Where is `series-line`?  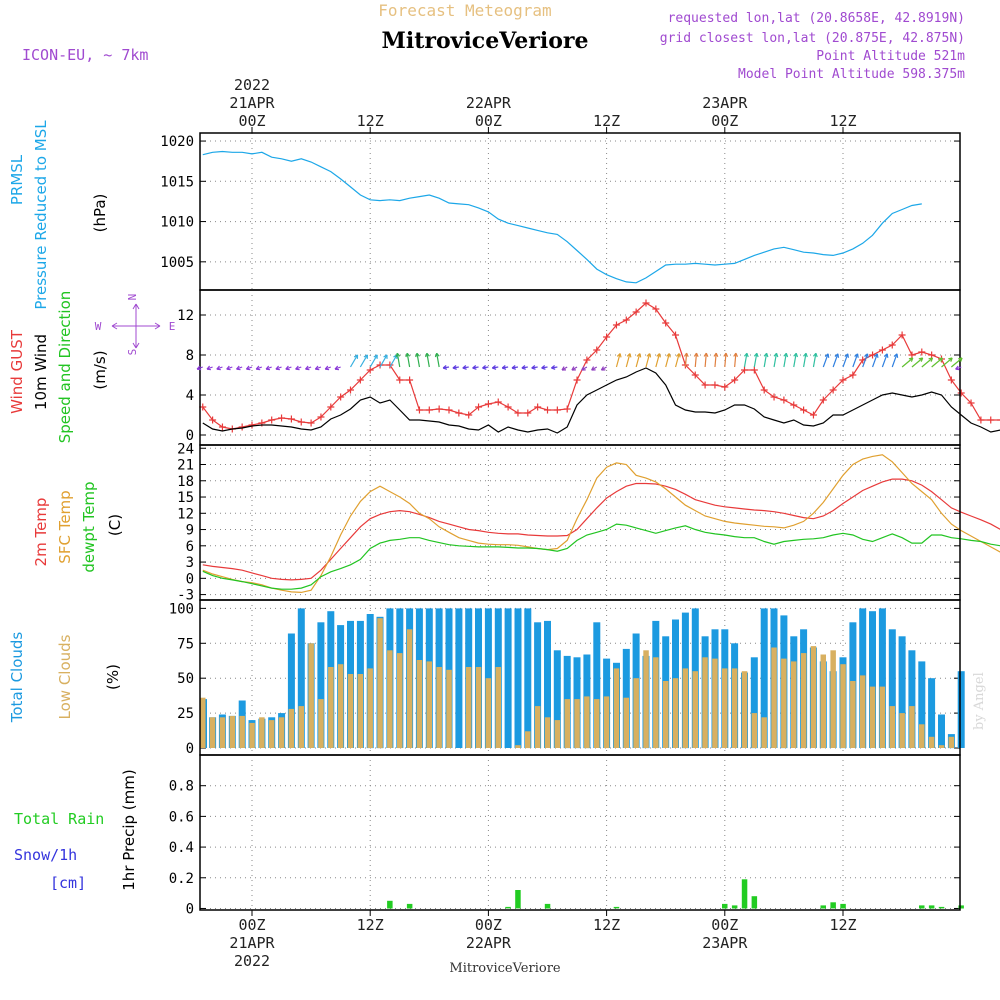 series-line is located at coordinates (601, 529).